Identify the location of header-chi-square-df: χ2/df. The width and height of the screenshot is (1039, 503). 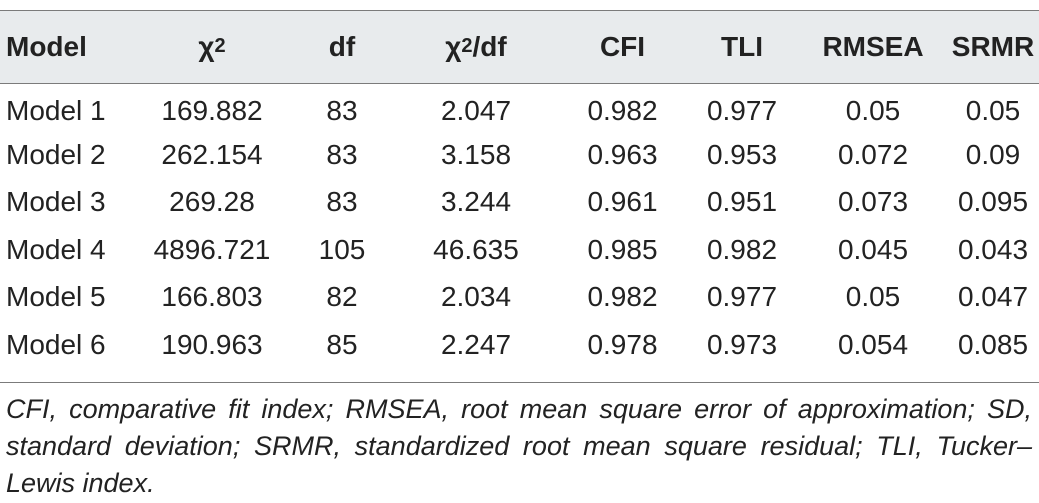
(476, 47).